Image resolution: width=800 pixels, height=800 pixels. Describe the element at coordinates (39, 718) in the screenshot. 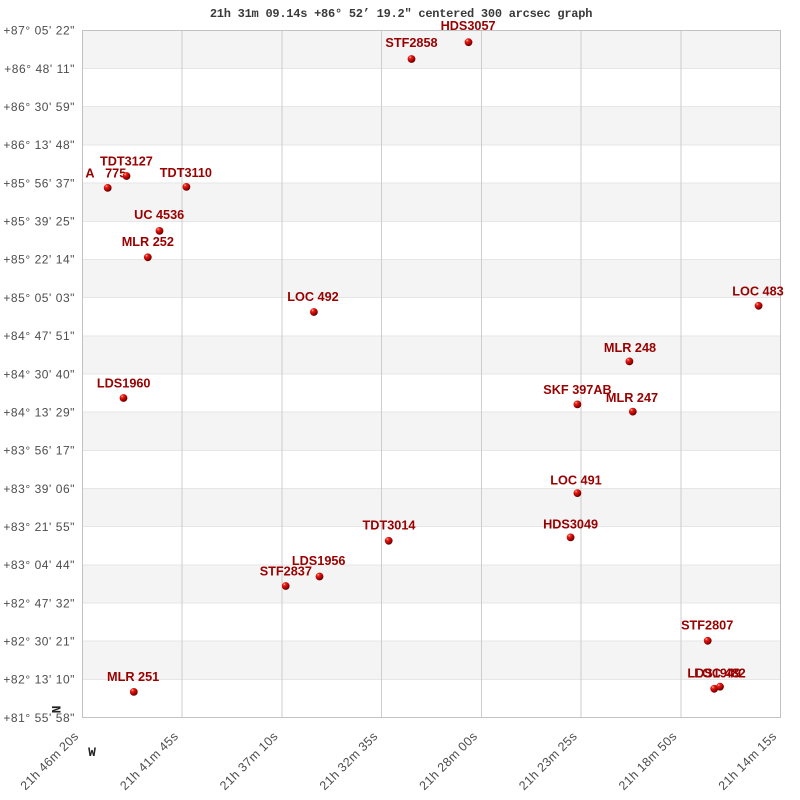

I see `svg-text: +81° 55' 58"` at that location.